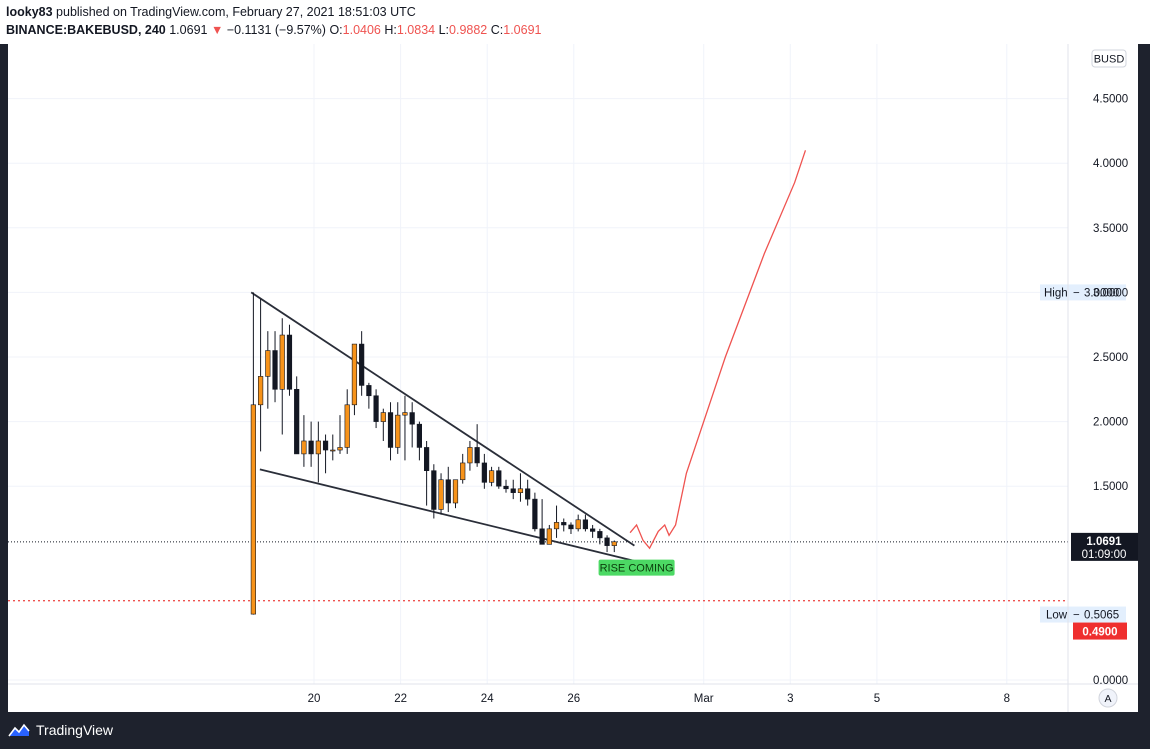  I want to click on auto-scale-label: A, so click(1107, 699).